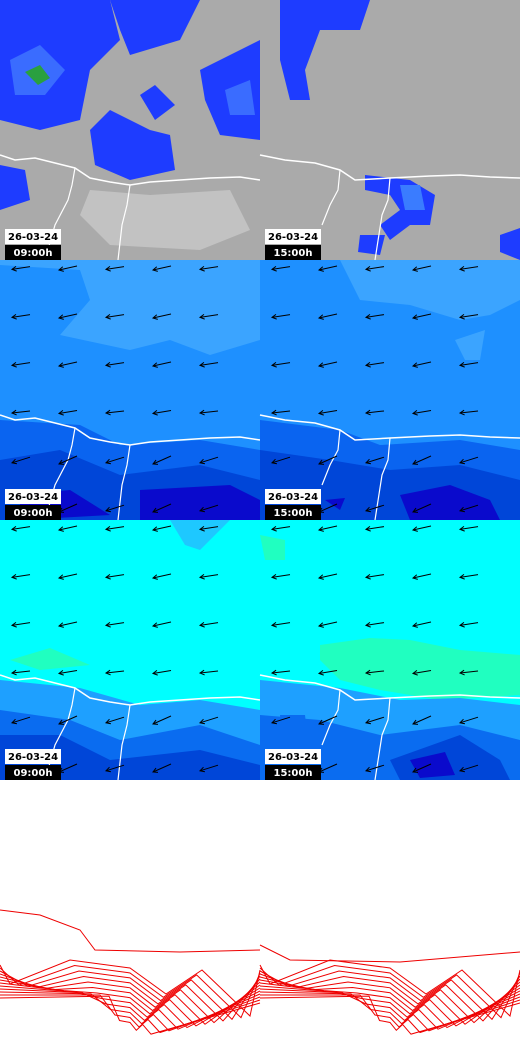  What do you see at coordinates (293, 236) in the screenshot?
I see `date-box` at bounding box center [293, 236].